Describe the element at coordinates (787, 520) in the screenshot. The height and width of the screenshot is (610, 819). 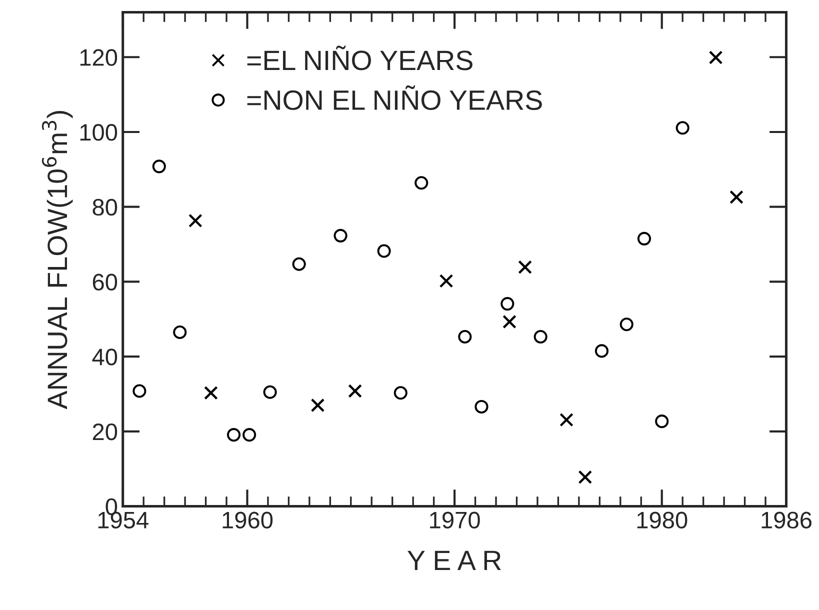
I see `x-tick-label: 1986` at that location.